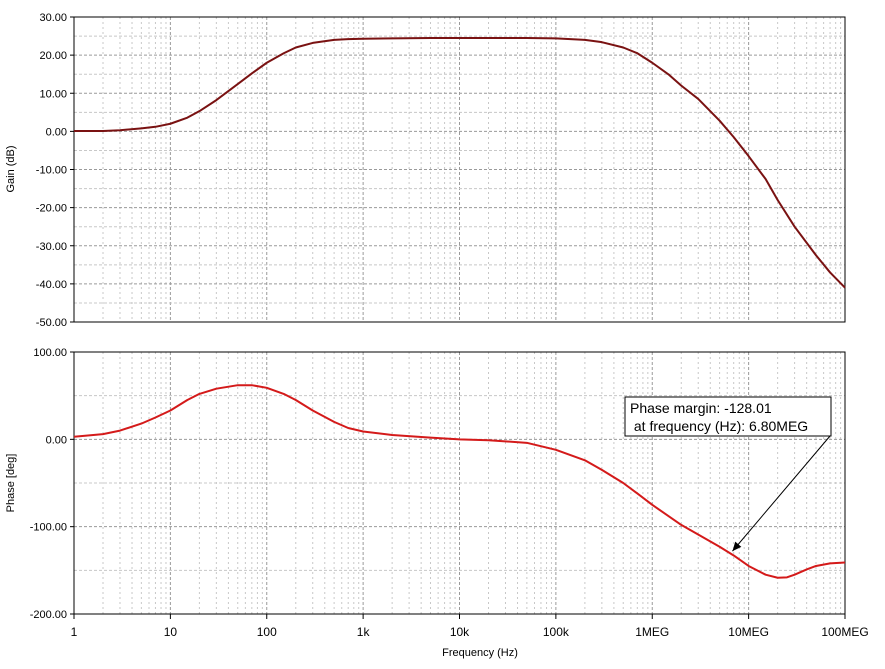 The width and height of the screenshot is (885, 669). I want to click on phase-y-tick-labels: 100.00 0.00 -100.00 -200.00, so click(52, 484).